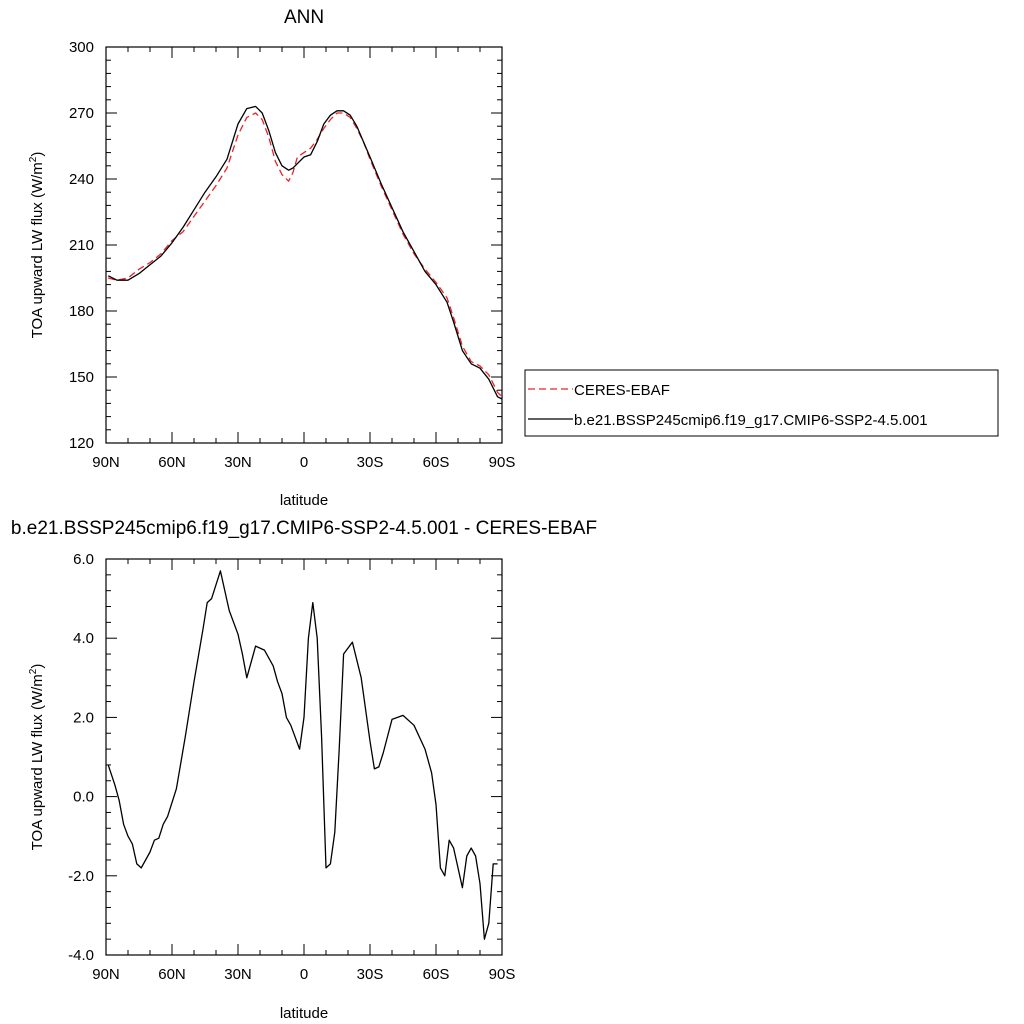 The width and height of the screenshot is (1024, 1024). I want to click on y-tick-labels: 6.0 4.0 2.0 0.0 -2.0 -4.0, so click(81, 757).